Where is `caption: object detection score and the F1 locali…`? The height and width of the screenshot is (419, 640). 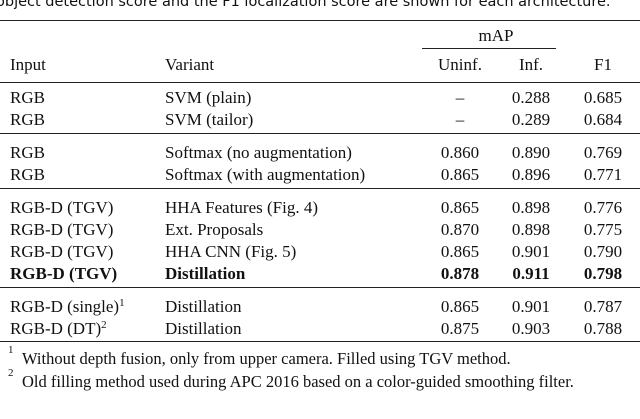
caption: object detection score and the F1 locali… is located at coordinates (305, 5).